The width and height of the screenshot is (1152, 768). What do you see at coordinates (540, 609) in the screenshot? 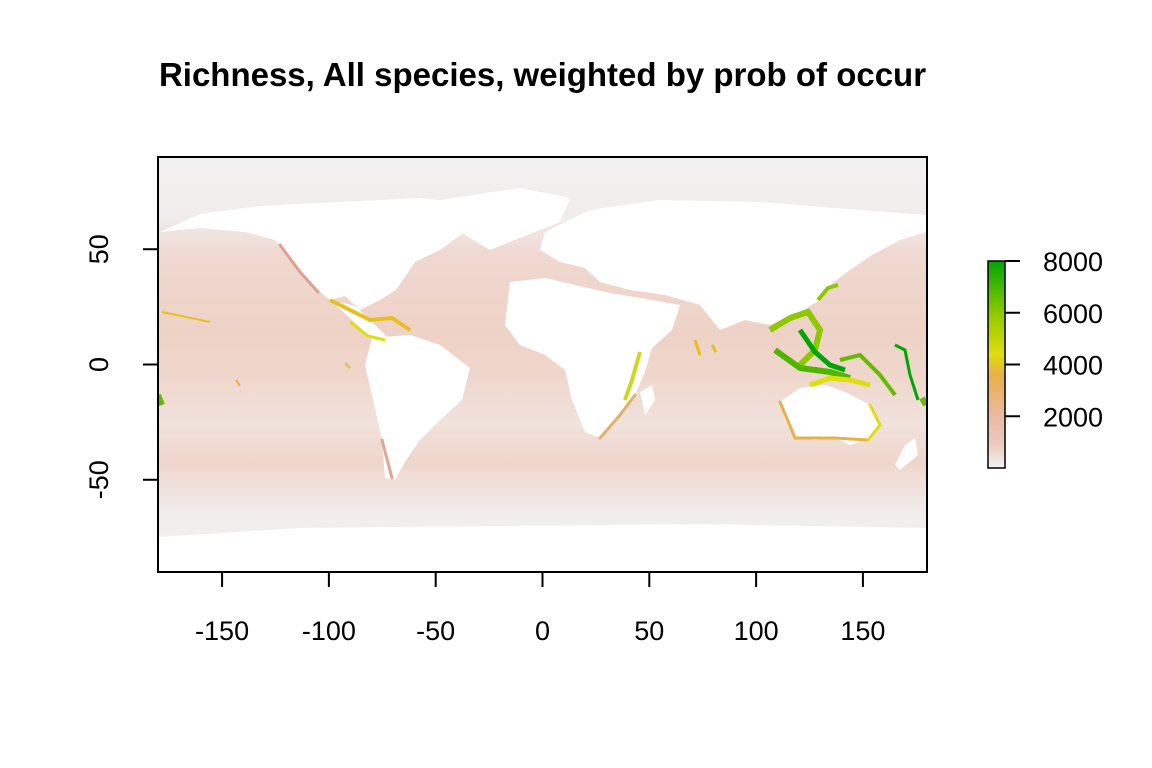
I see `x-axis: -150 -100 -50 0 50 100 150` at bounding box center [540, 609].